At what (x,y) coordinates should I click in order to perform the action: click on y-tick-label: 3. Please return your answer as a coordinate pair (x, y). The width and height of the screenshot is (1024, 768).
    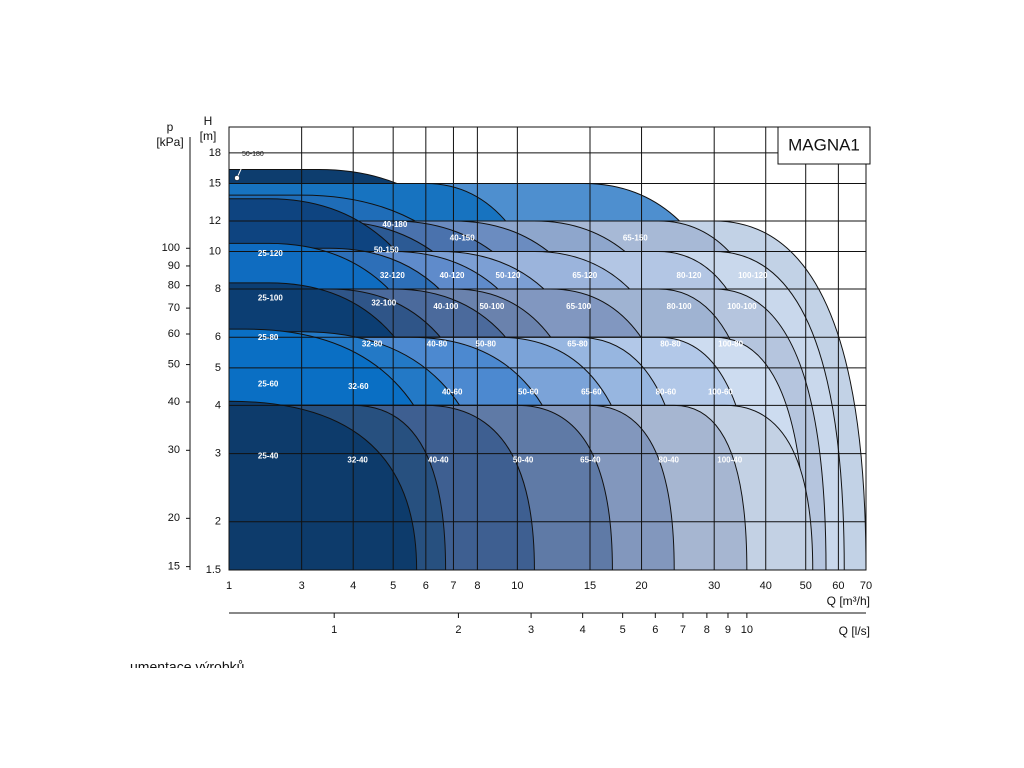
    Looking at the image, I should click on (218, 454).